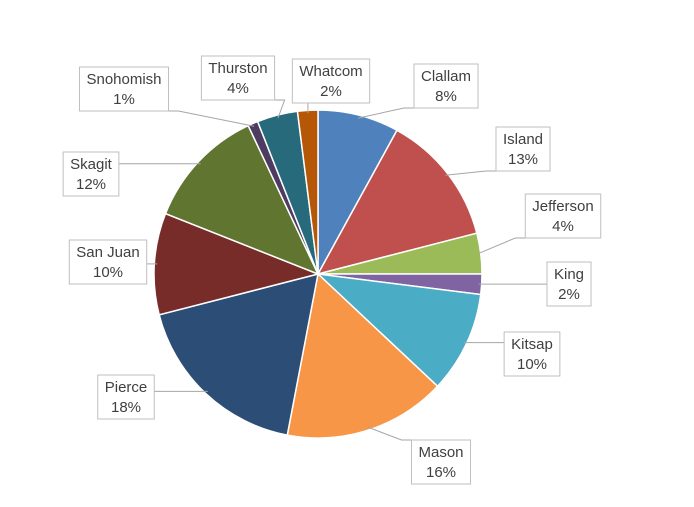  What do you see at coordinates (441, 472) in the screenshot?
I see `data-label-percent: 16%` at bounding box center [441, 472].